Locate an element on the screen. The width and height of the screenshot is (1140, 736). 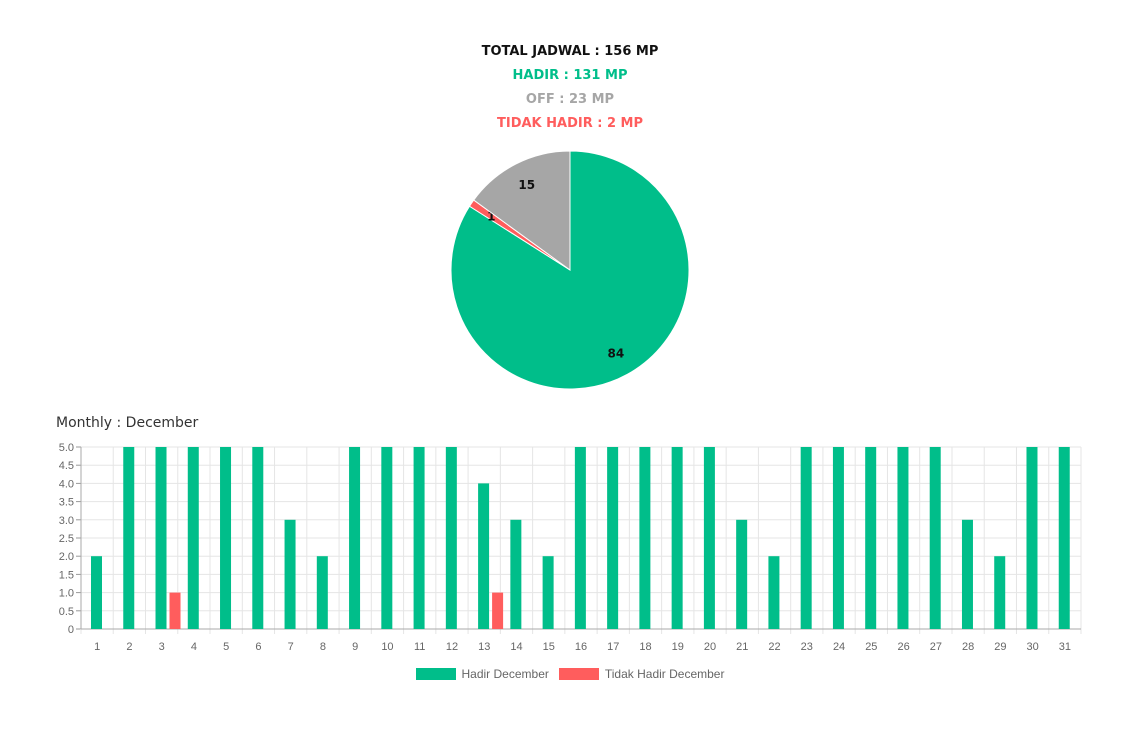
y-tick-label: 0 is located at coordinates (71, 630).